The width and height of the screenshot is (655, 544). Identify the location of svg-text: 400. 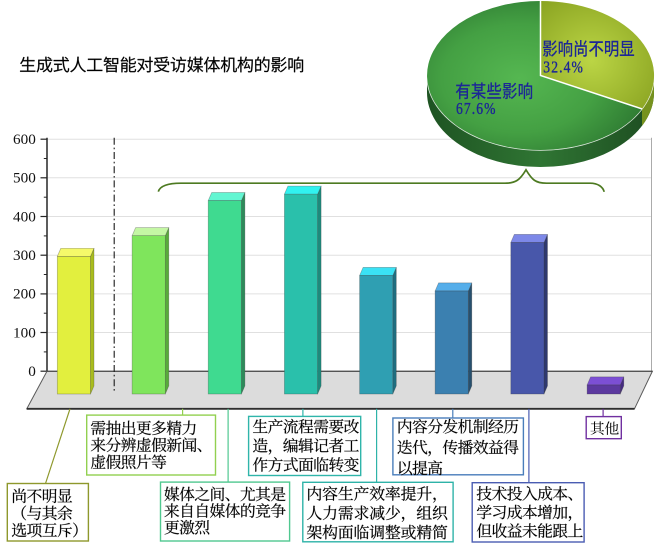
(24, 216).